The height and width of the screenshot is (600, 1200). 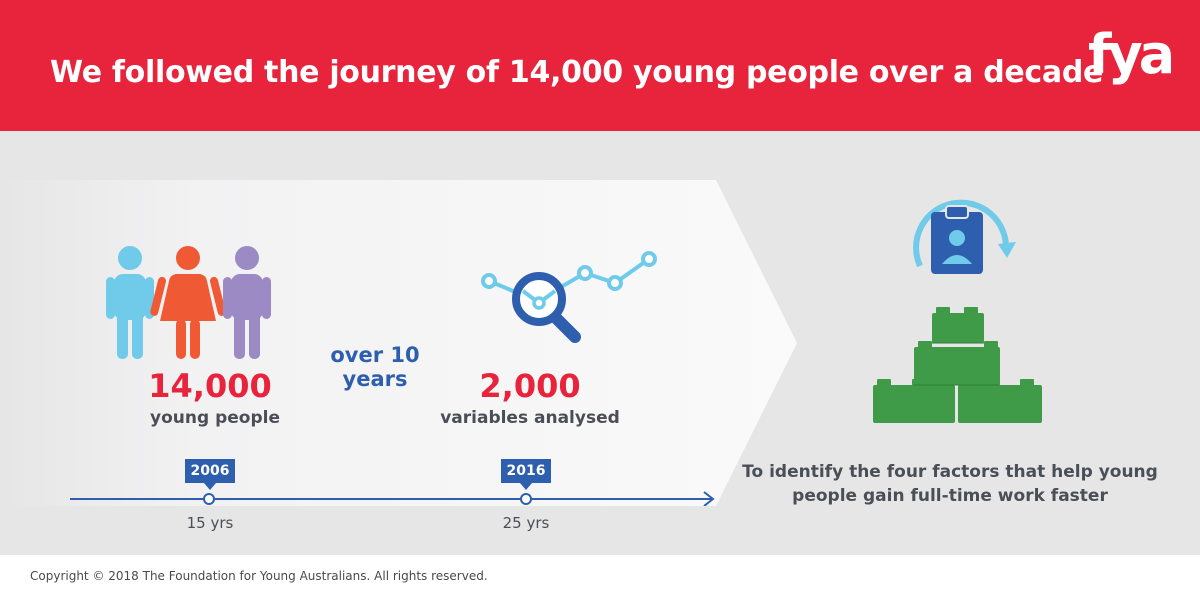 What do you see at coordinates (209, 499) in the screenshot?
I see `timeline-marker-2006` at bounding box center [209, 499].